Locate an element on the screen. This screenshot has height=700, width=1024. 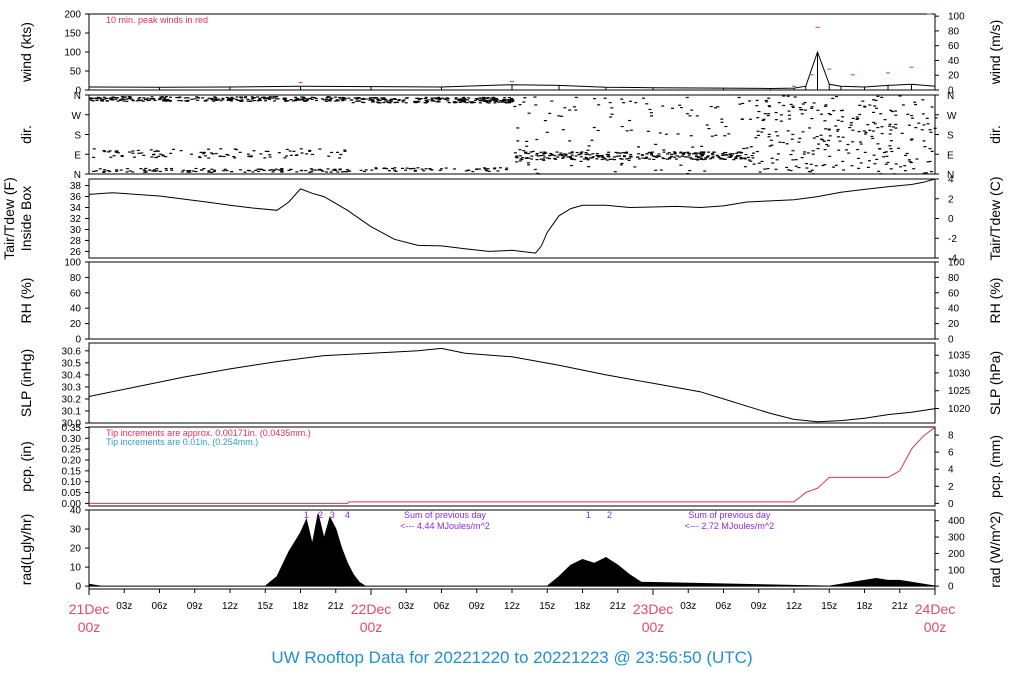
rh-left-tick-label: 100 is located at coordinates (72, 263).